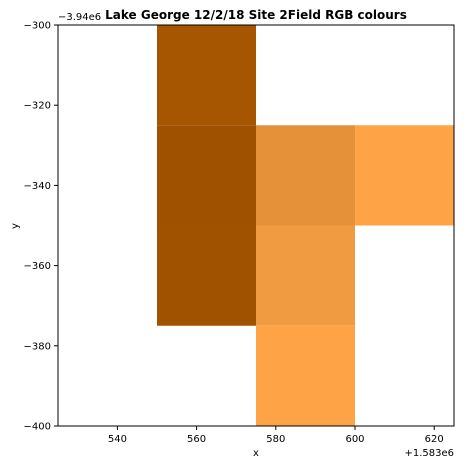 Image resolution: width=468 pixels, height=468 pixels. Describe the element at coordinates (37, 26) in the screenshot. I see `y-tick-label: −300` at that location.